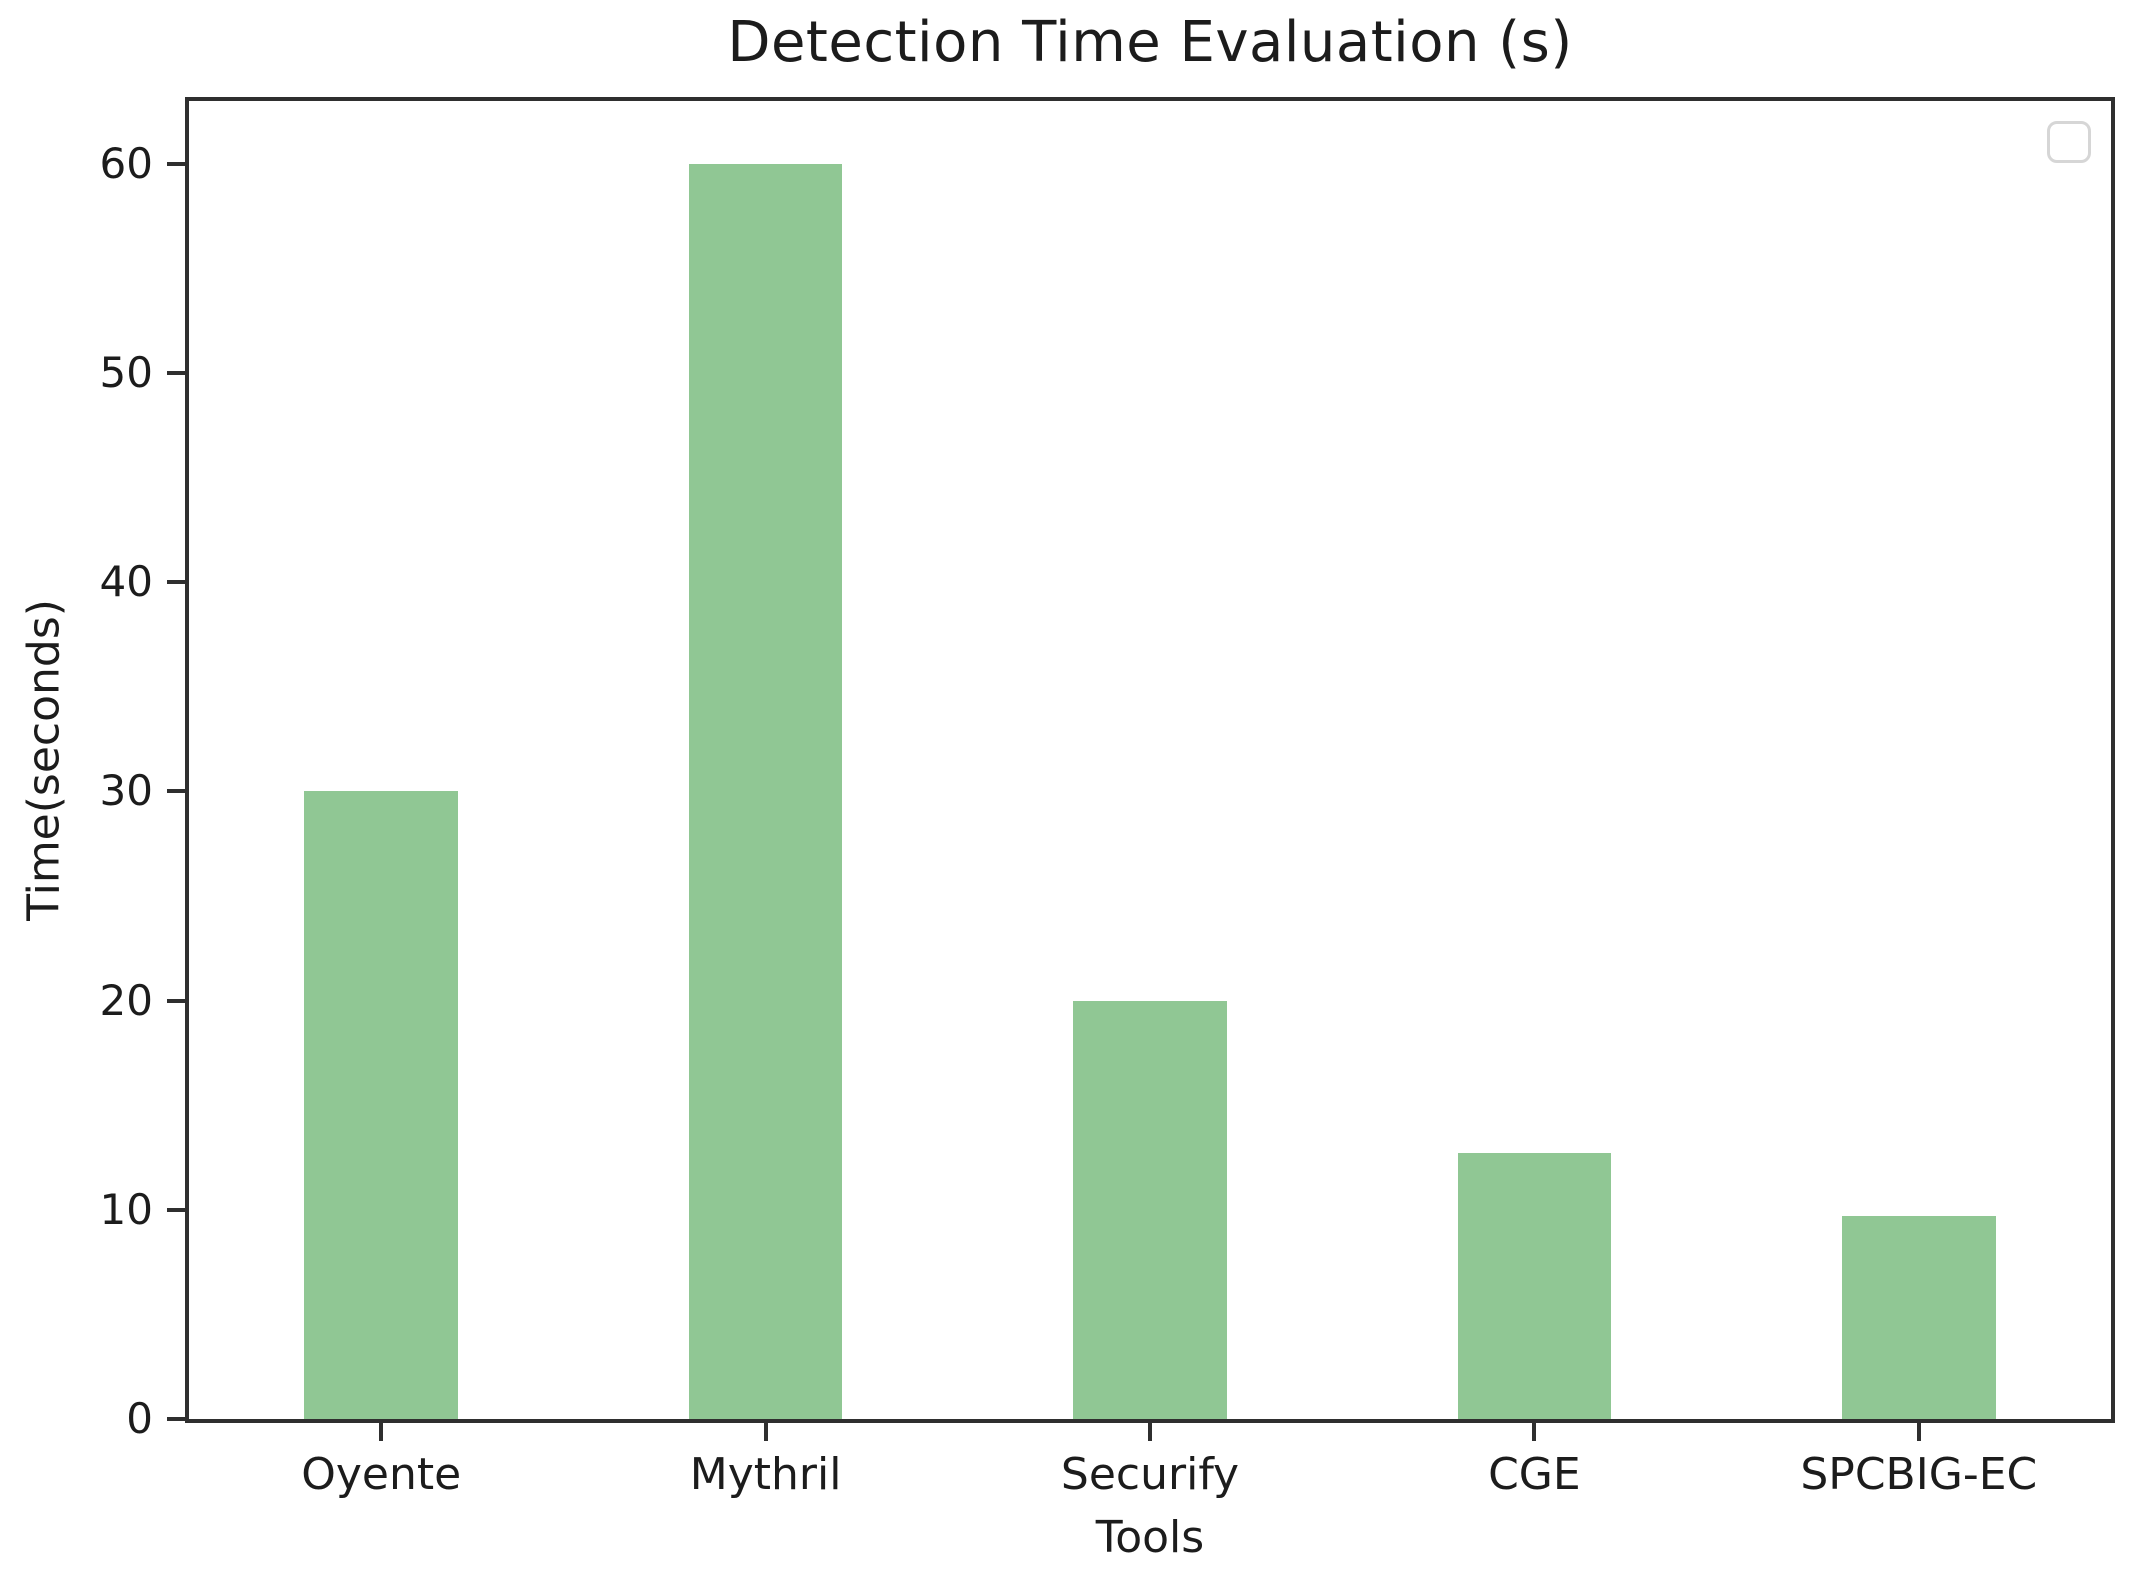 The height and width of the screenshot is (1591, 2141). I want to click on y-tick-label: 40, so click(126, 582).